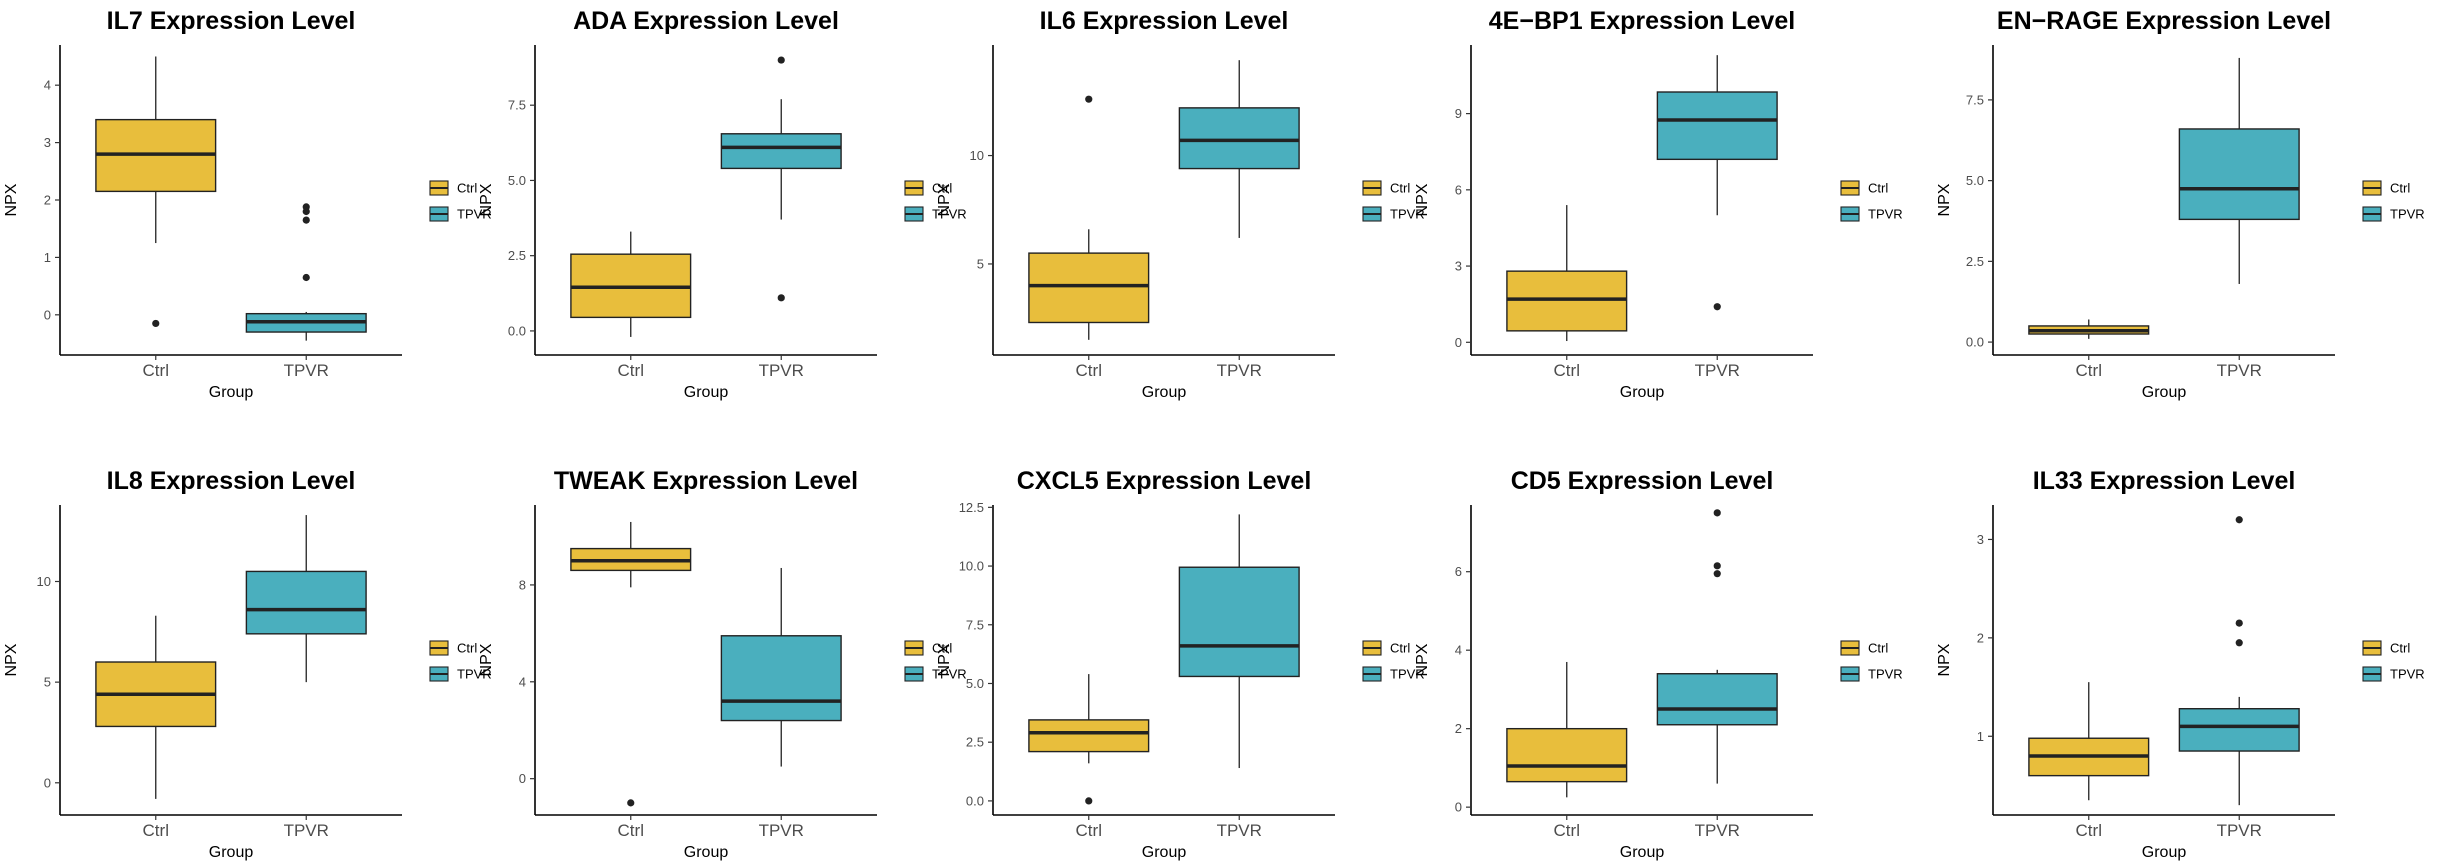 The width and height of the screenshot is (2452, 868). What do you see at coordinates (975, 800) in the screenshot?
I see `y-tick-label: 0.0` at bounding box center [975, 800].